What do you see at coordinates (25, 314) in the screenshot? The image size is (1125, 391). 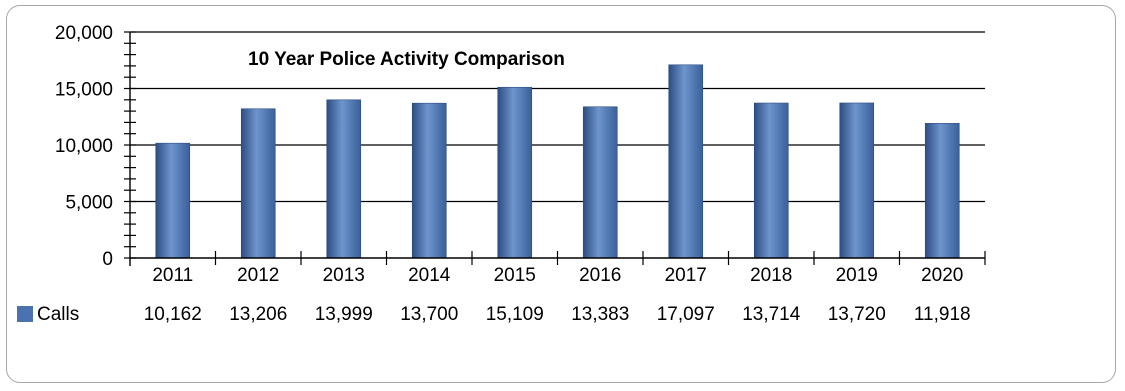 I see `legend-swatch` at bounding box center [25, 314].